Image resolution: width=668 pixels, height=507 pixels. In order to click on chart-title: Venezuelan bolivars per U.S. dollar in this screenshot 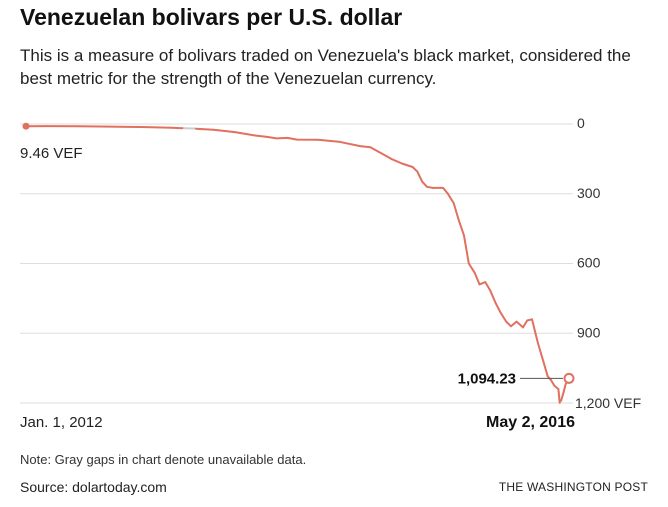, I will do `click(211, 17)`.